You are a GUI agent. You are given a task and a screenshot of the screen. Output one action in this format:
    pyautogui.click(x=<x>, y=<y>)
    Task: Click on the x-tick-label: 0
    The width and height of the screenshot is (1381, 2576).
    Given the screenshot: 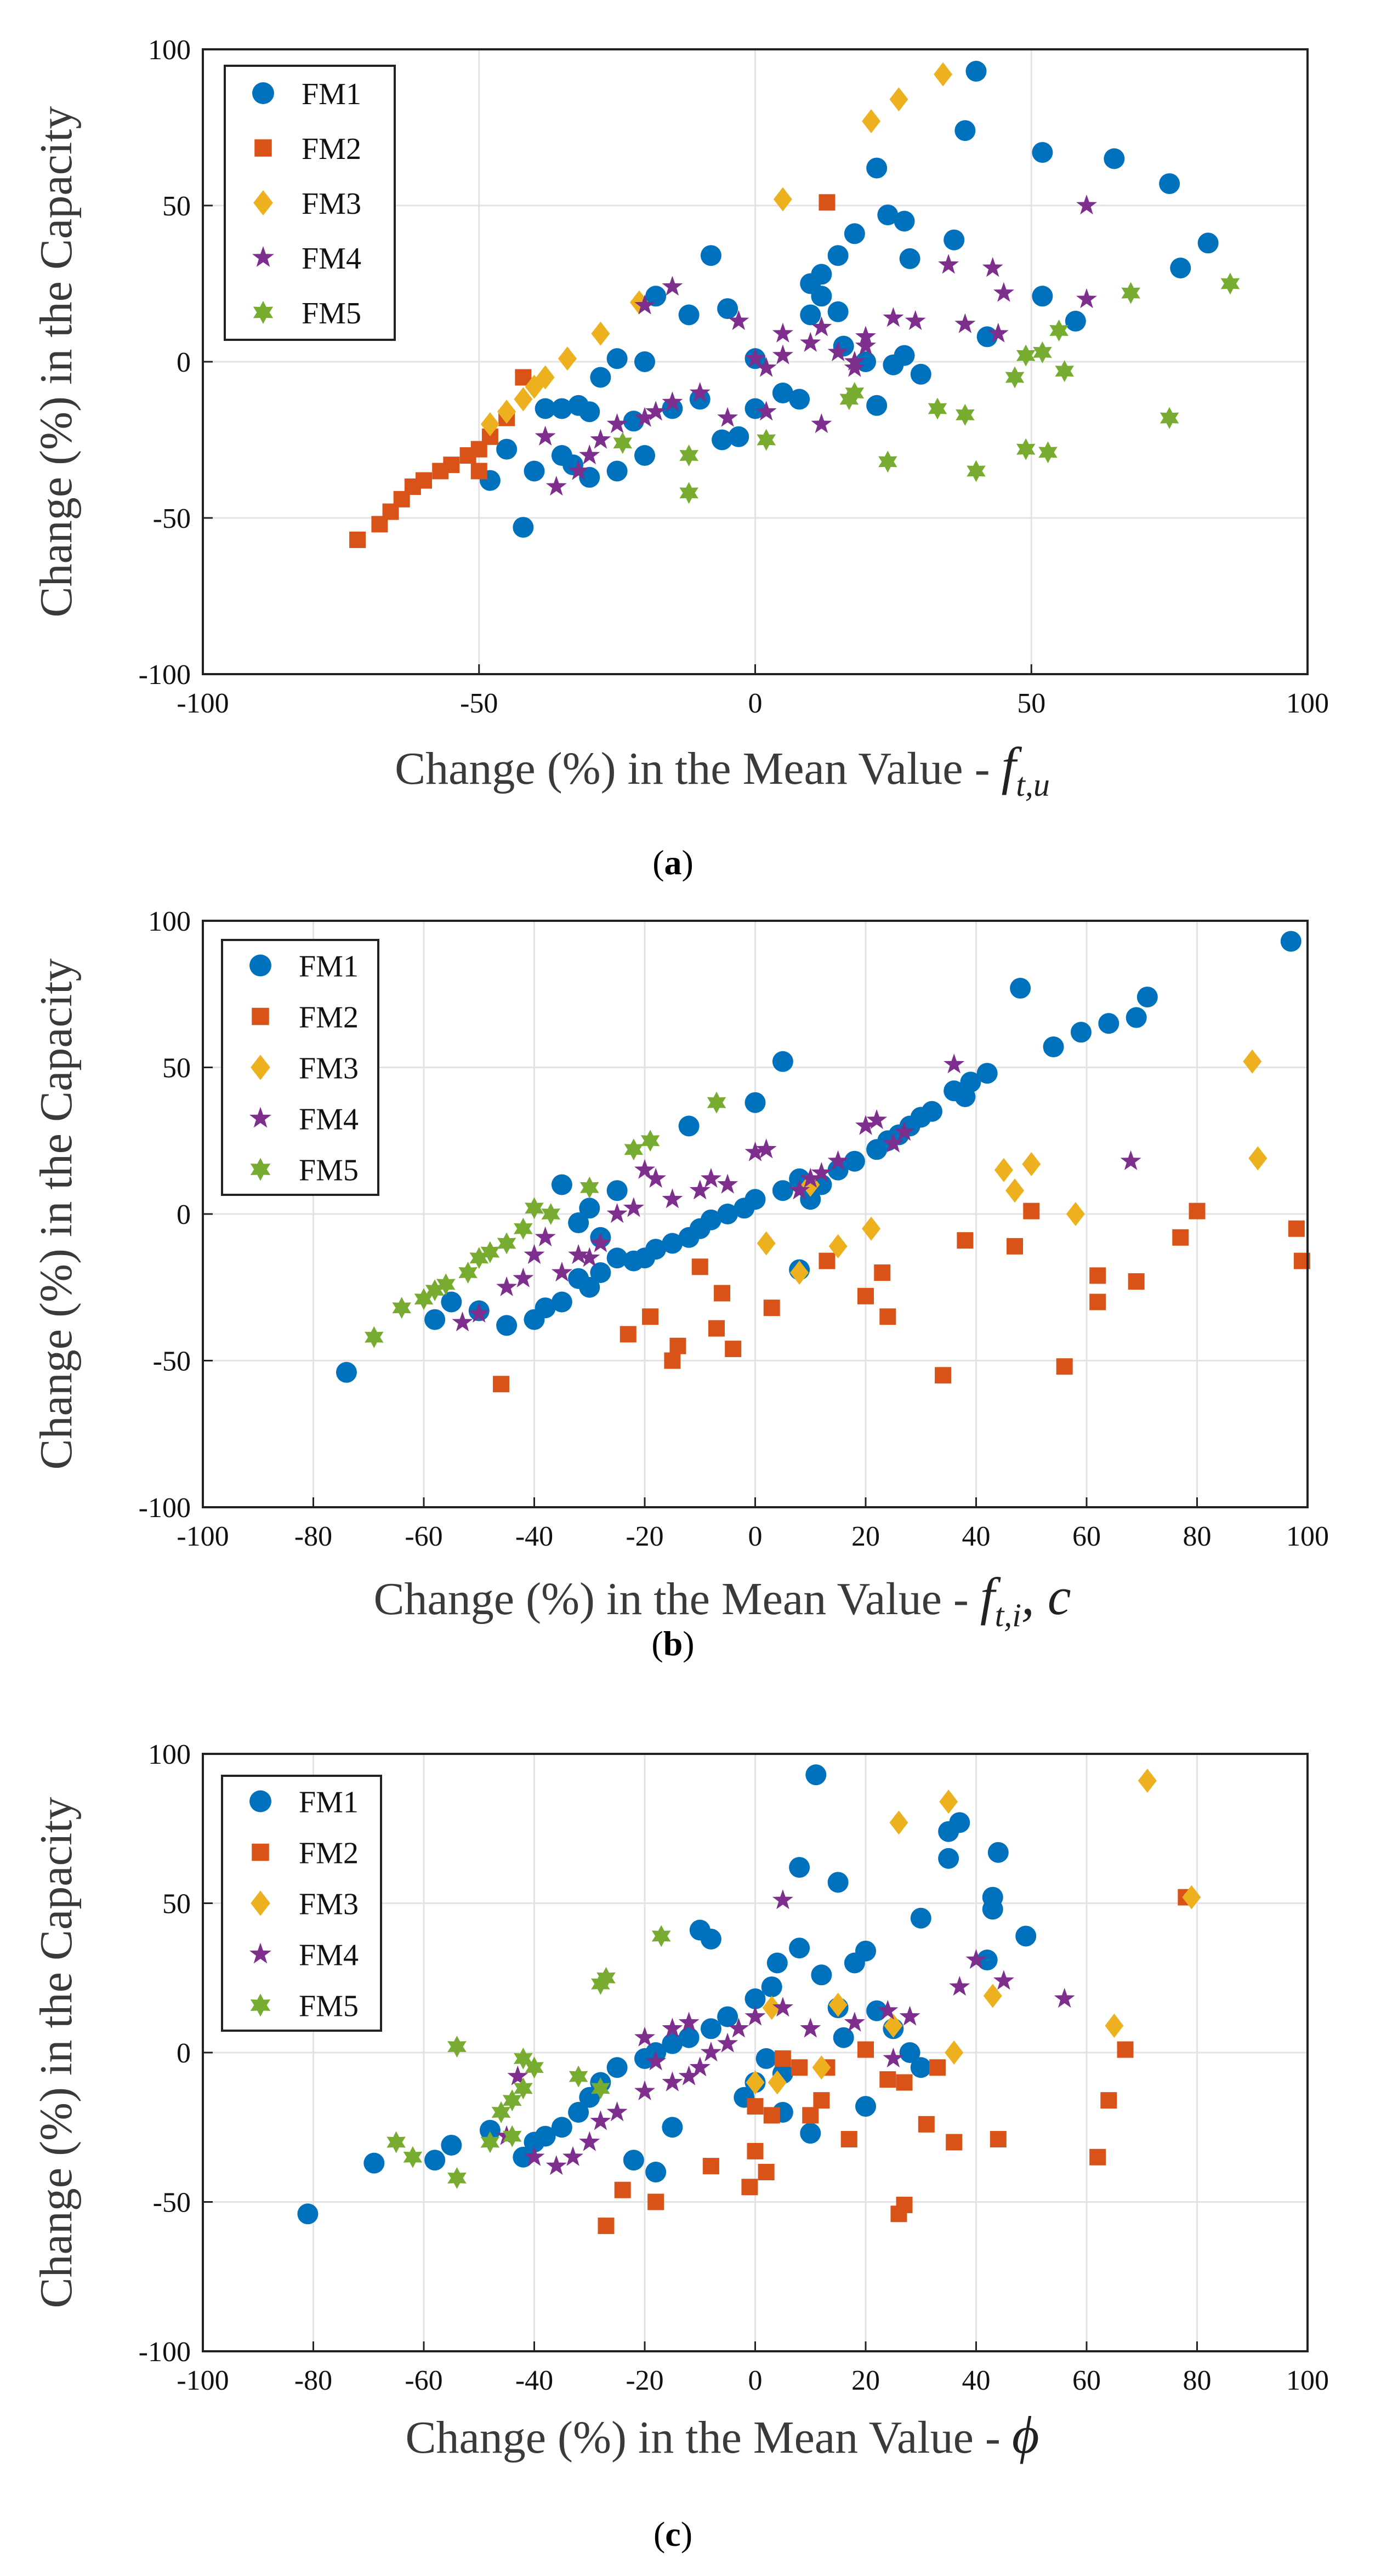 What is the action you would take?
    pyautogui.click(x=756, y=703)
    